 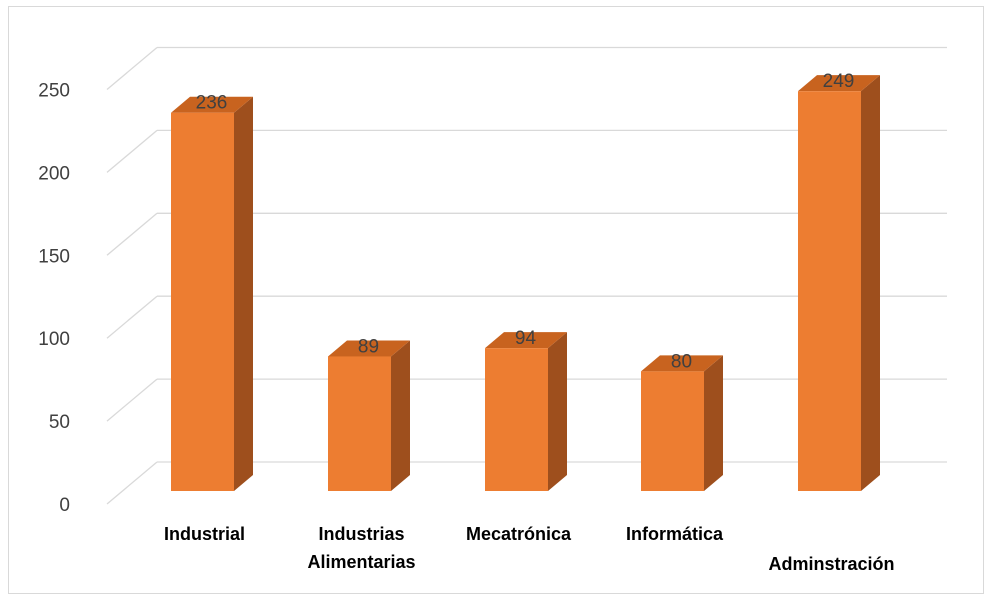 What do you see at coordinates (831, 564) in the screenshot?
I see `x-tick-label: Adminstración` at bounding box center [831, 564].